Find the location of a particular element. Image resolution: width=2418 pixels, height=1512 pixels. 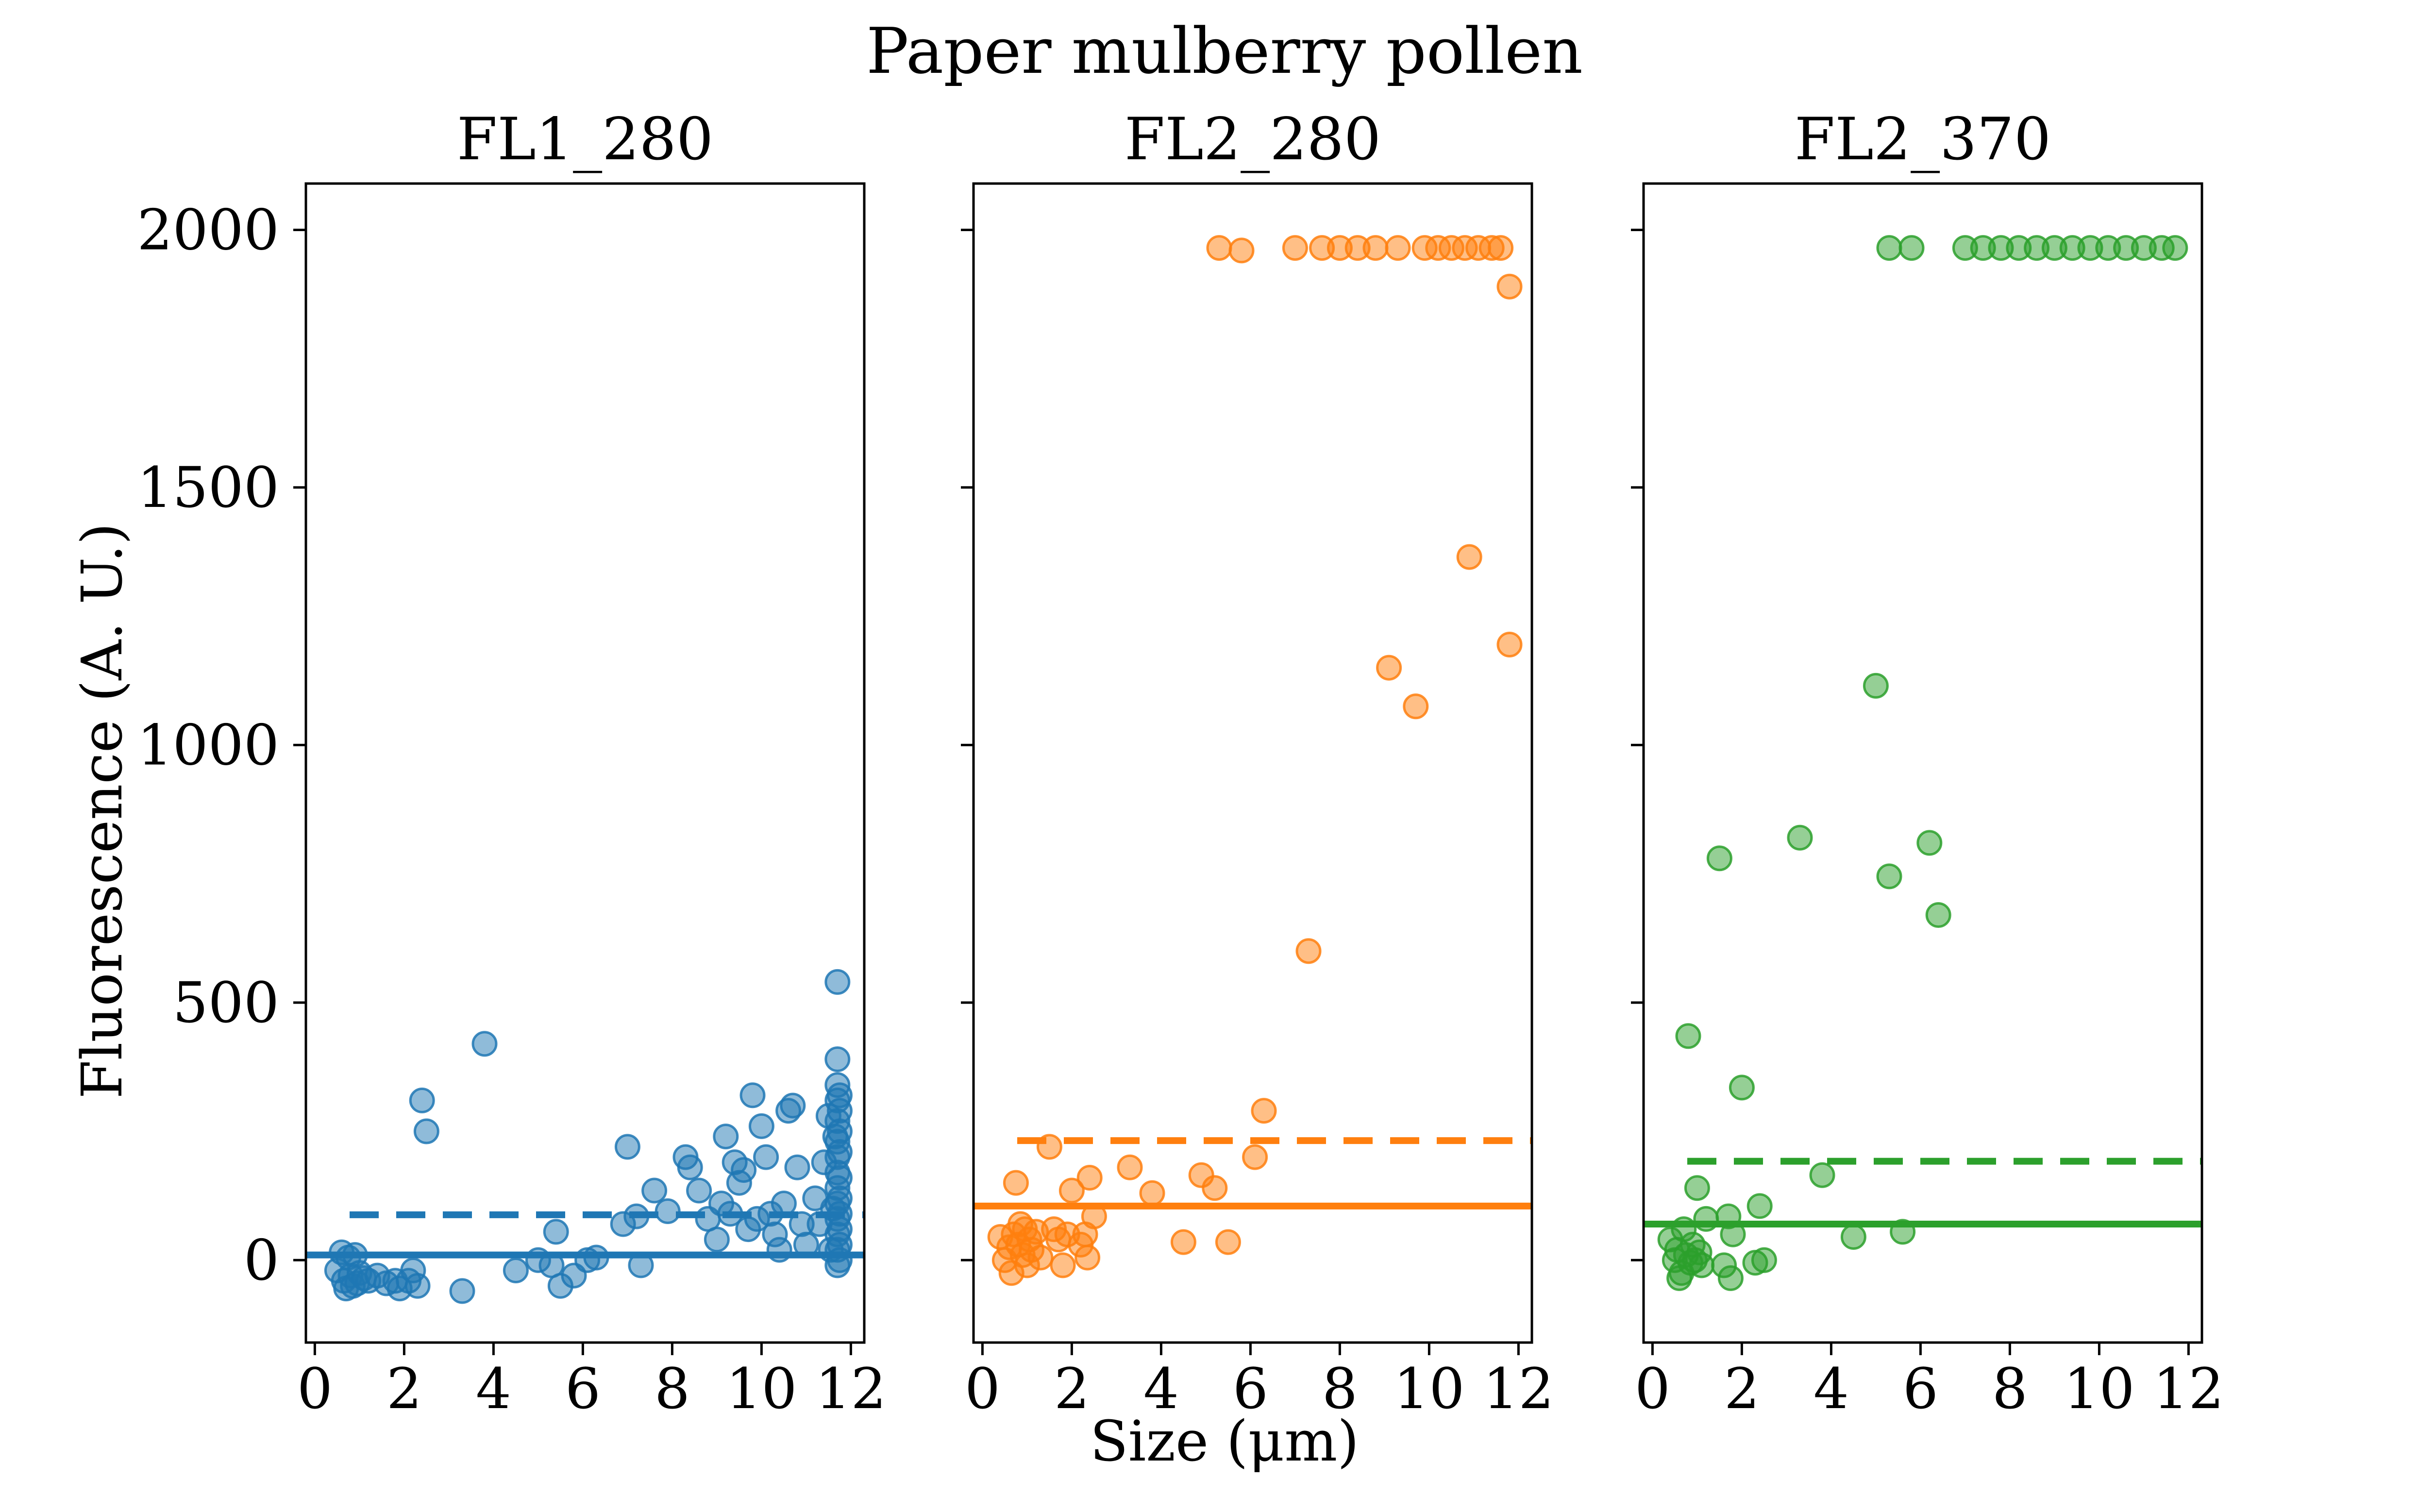

y-tick-label: 2000 is located at coordinates (208, 230).